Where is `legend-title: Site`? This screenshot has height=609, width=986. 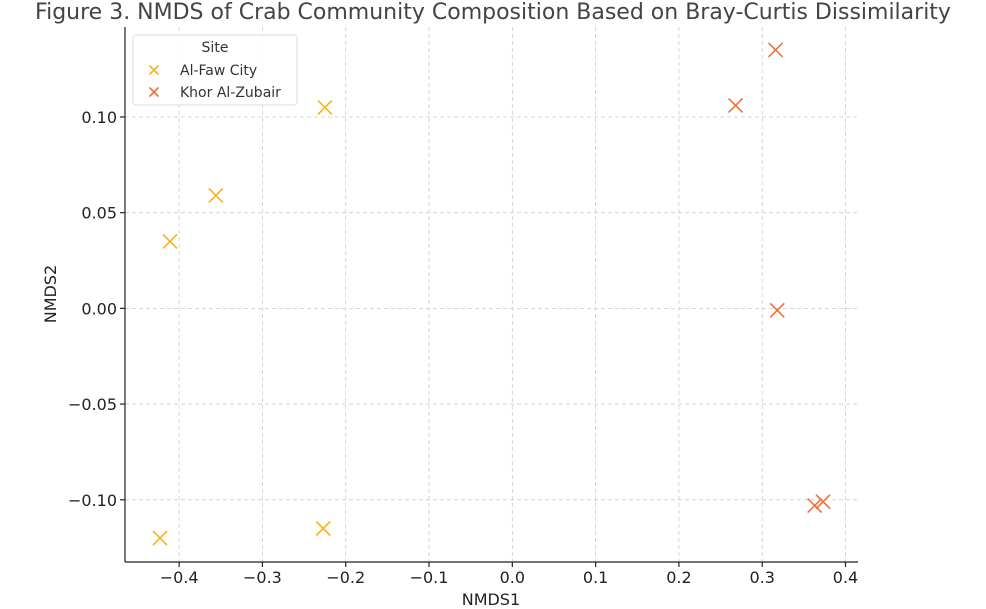 legend-title: Site is located at coordinates (215, 48).